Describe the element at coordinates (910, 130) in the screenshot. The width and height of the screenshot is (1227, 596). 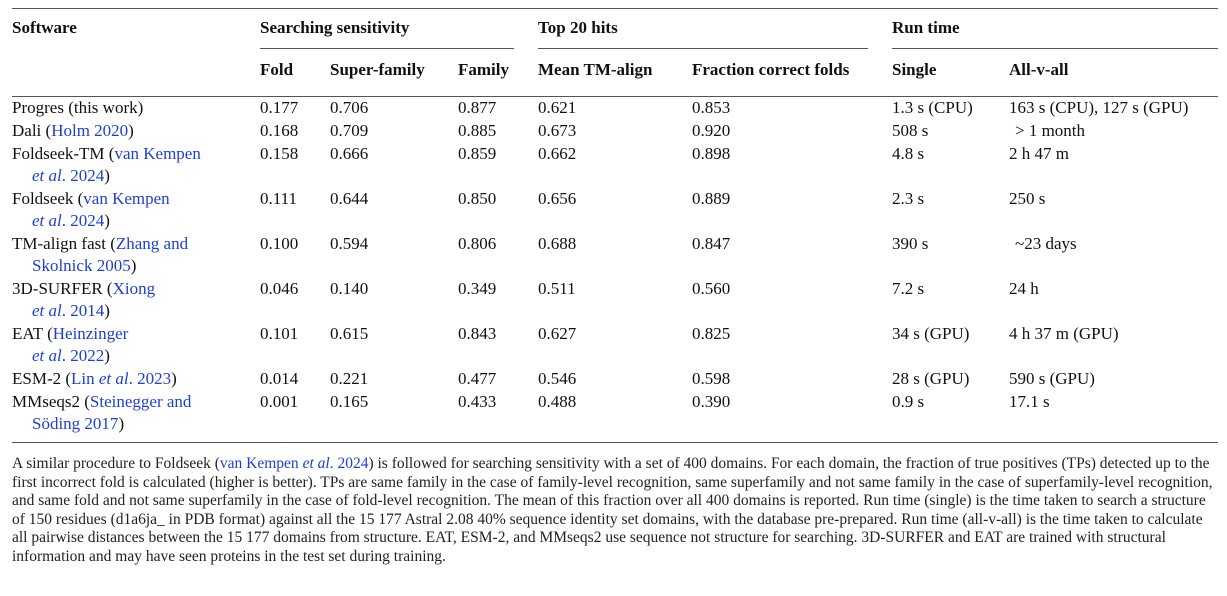
I see `row-single: 508 s` at that location.